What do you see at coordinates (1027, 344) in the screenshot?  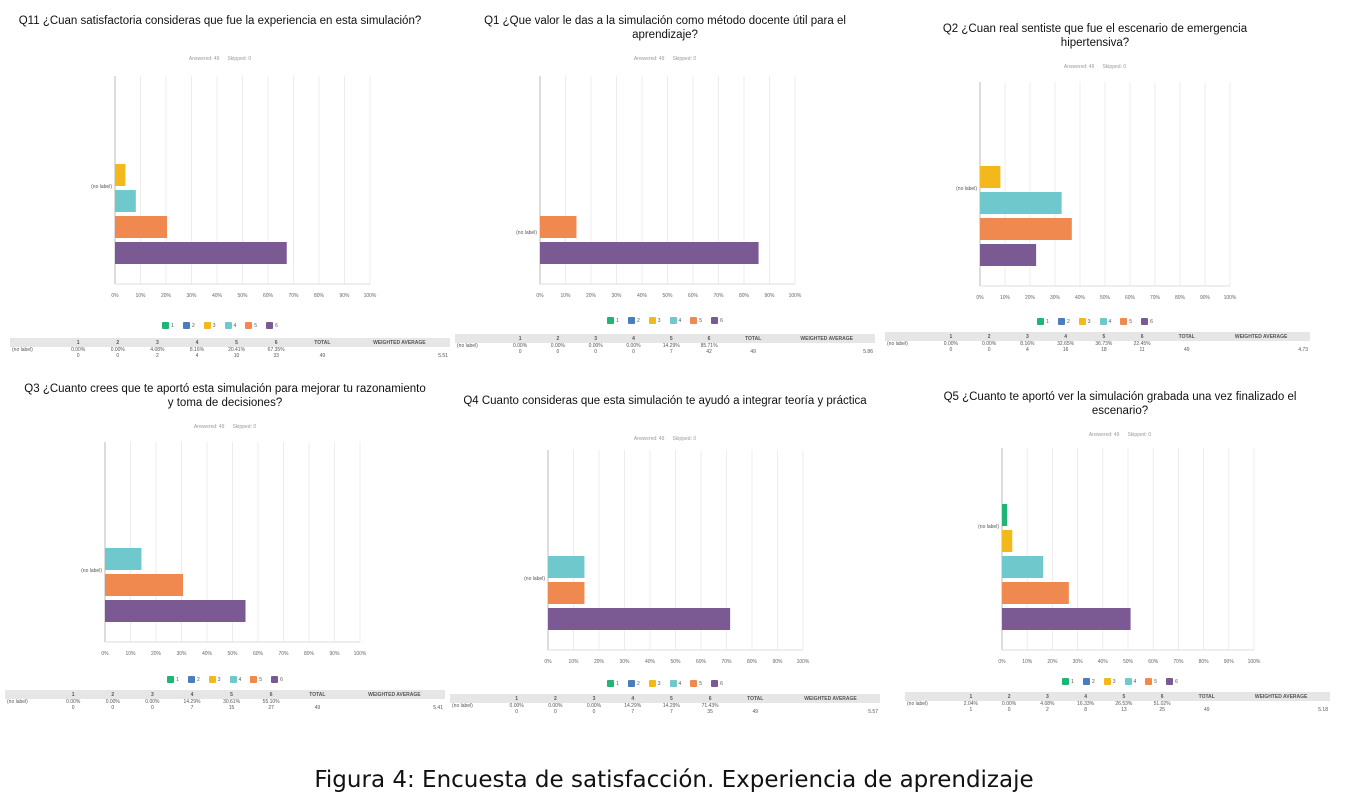 I see `table-cell-percent: 8.16%` at bounding box center [1027, 344].